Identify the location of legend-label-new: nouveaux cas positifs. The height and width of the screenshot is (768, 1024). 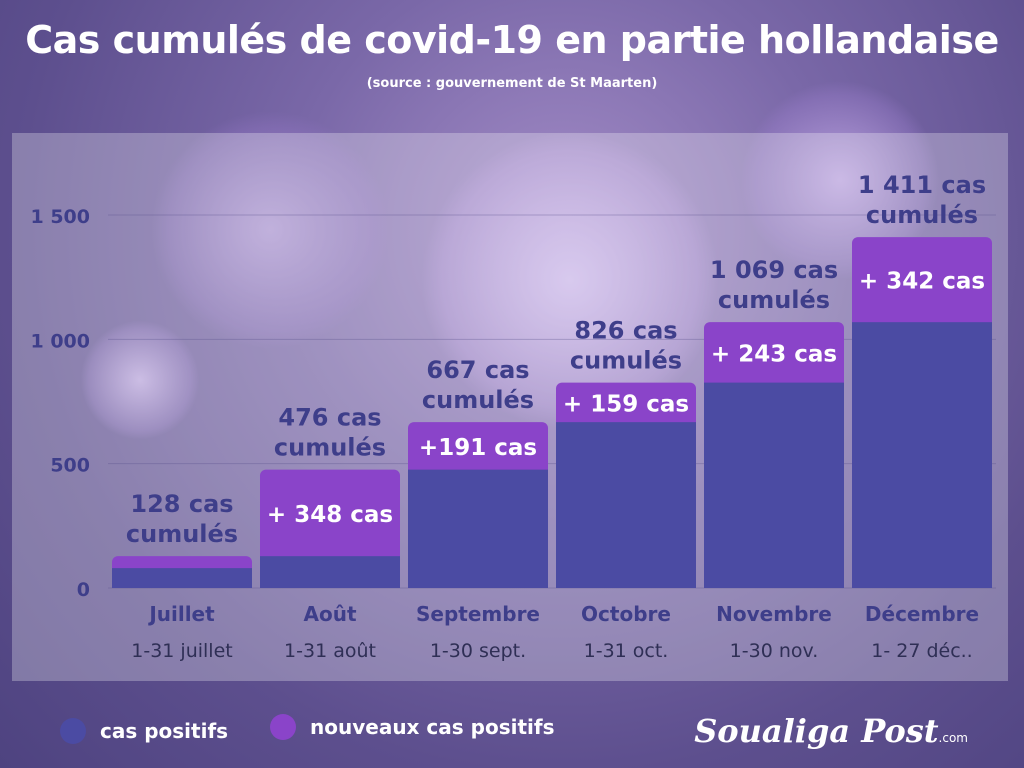
(432, 727).